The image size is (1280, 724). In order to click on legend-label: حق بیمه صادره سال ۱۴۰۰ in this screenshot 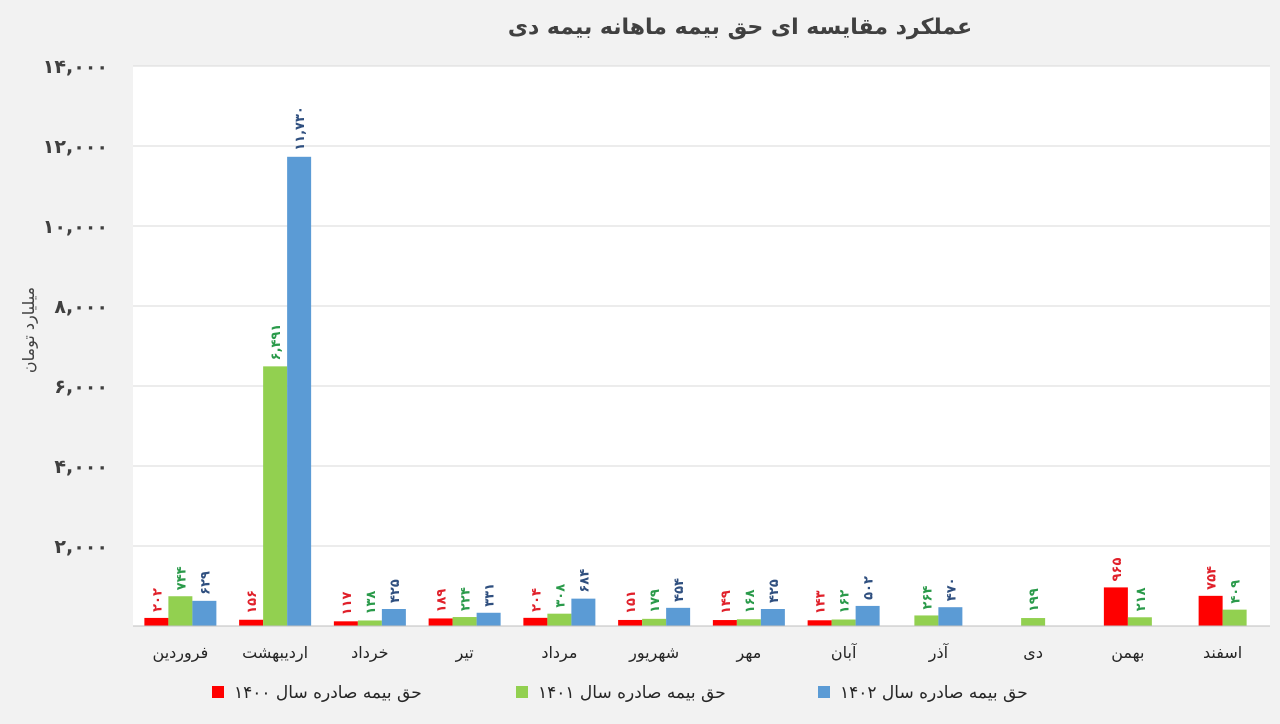, I will do `click(328, 693)`.